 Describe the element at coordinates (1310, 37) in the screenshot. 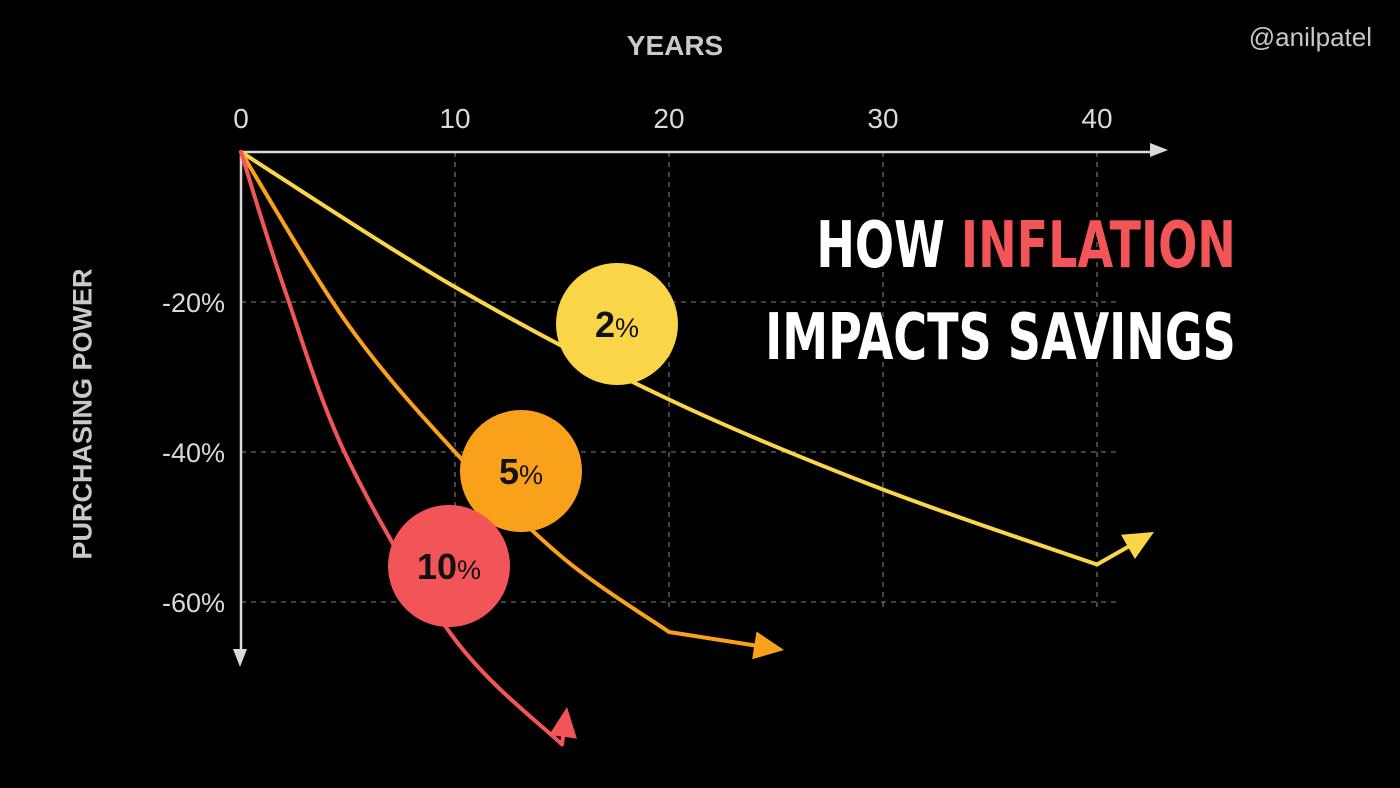

I see `author-handle: @anilpatel` at that location.